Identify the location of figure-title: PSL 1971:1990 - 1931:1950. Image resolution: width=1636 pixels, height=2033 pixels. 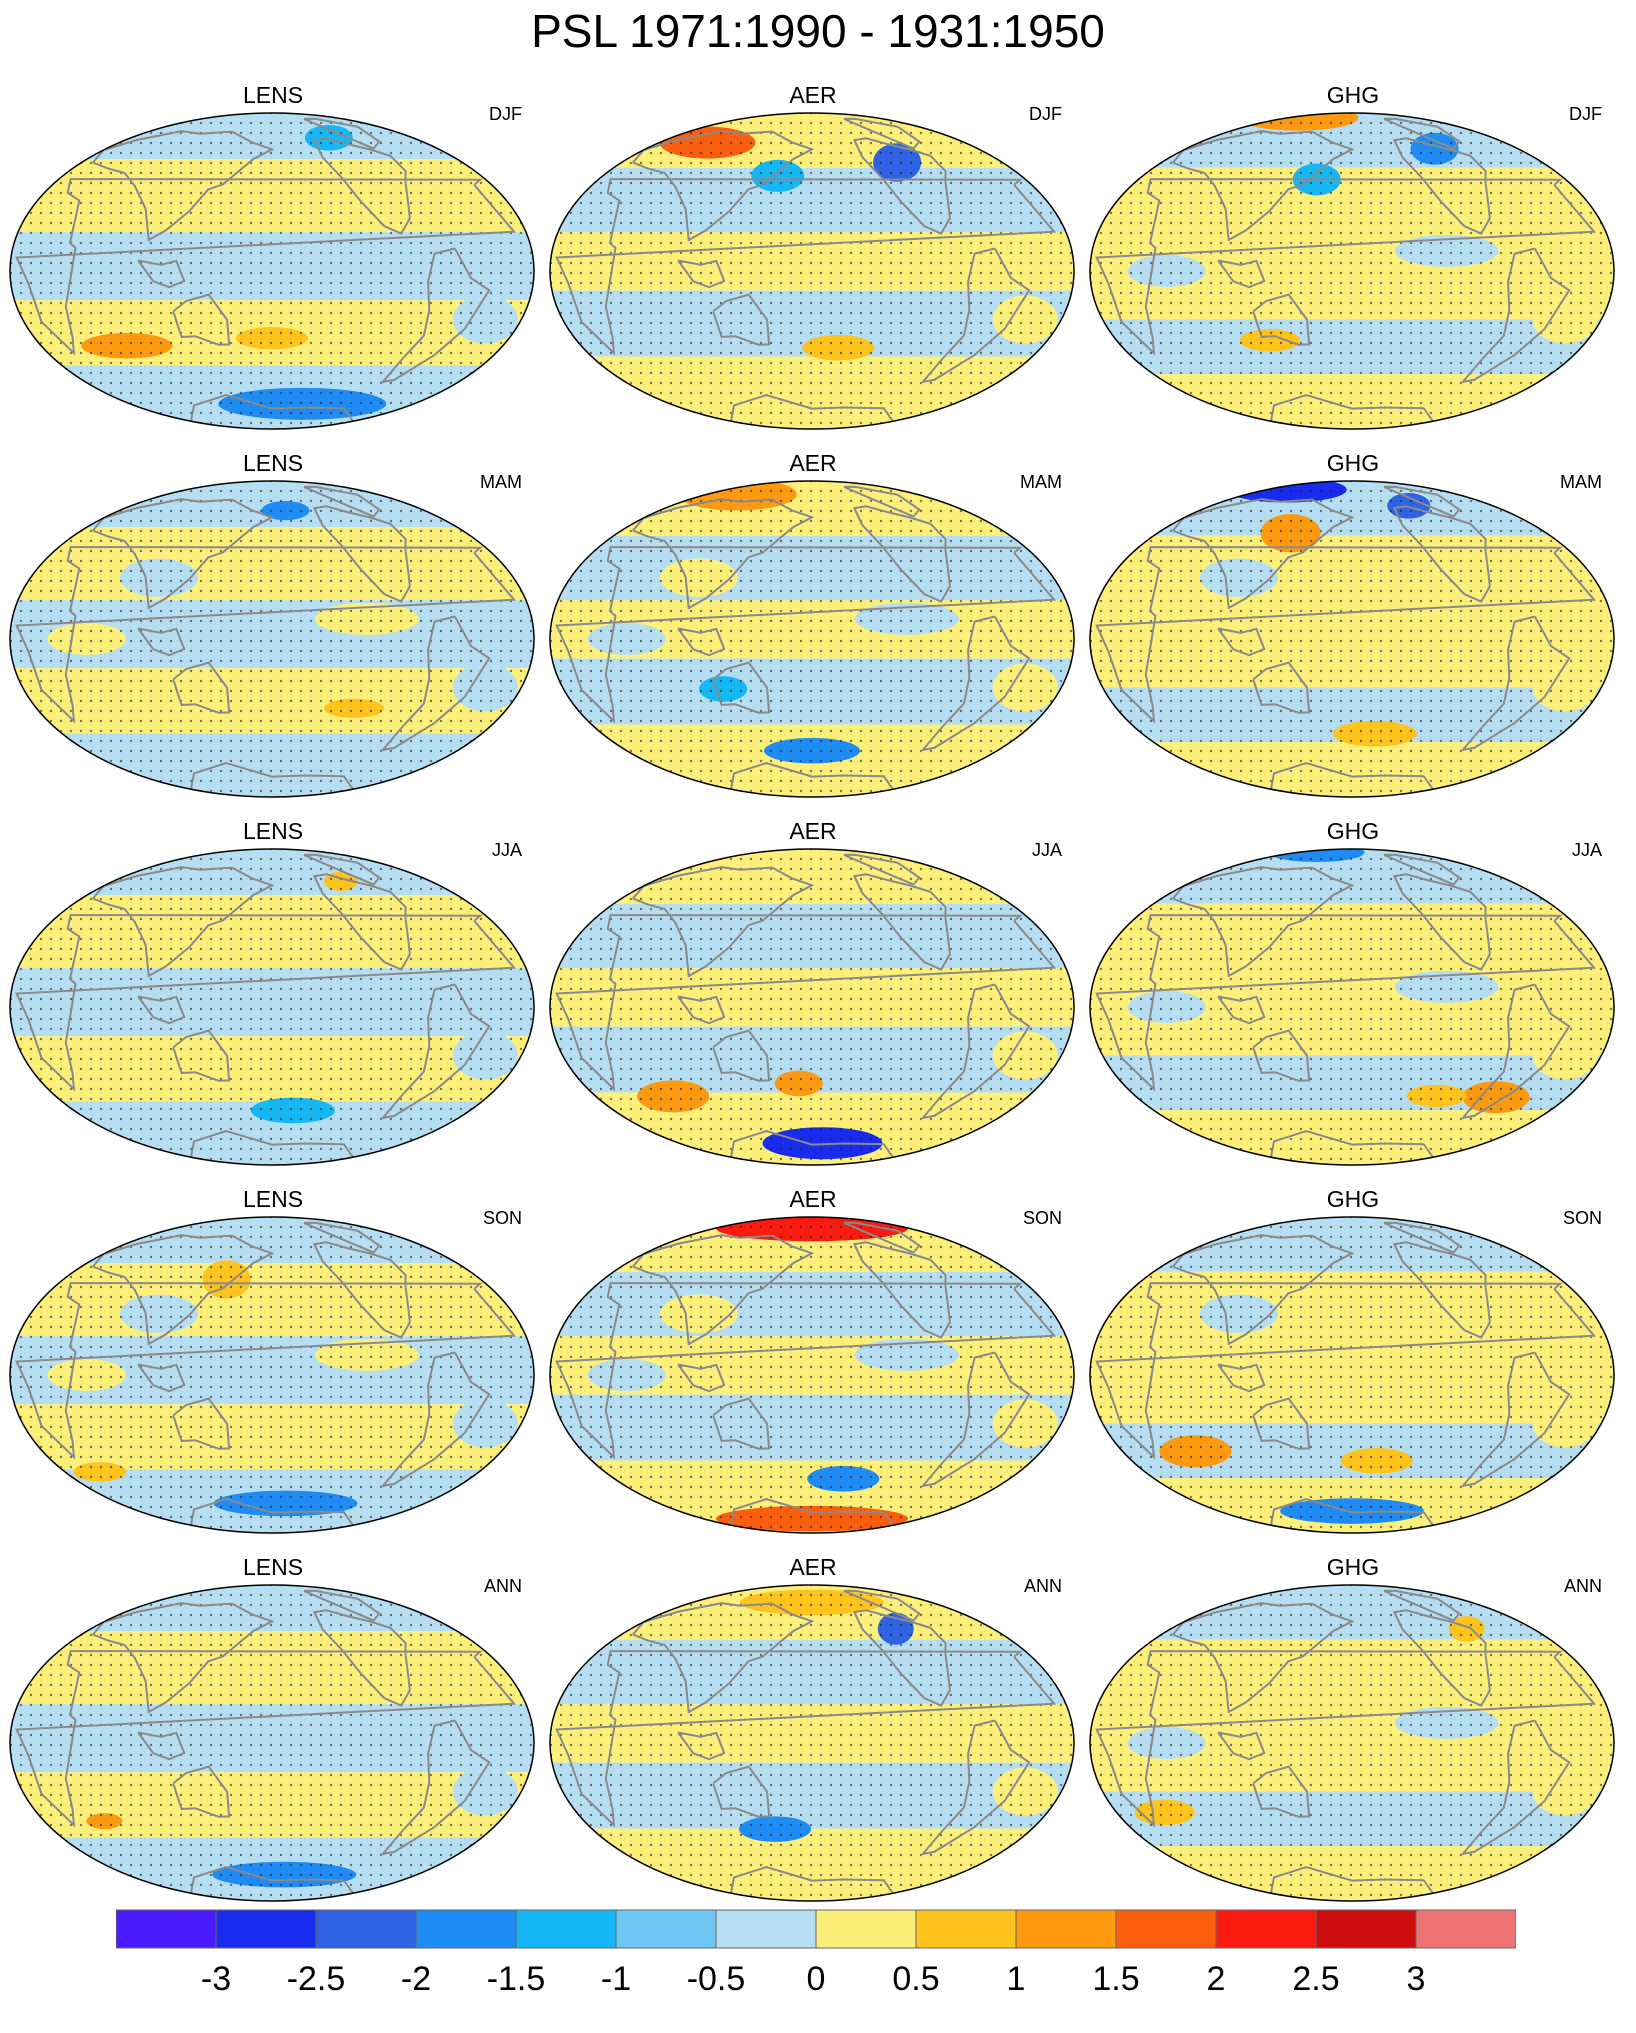
(818, 31).